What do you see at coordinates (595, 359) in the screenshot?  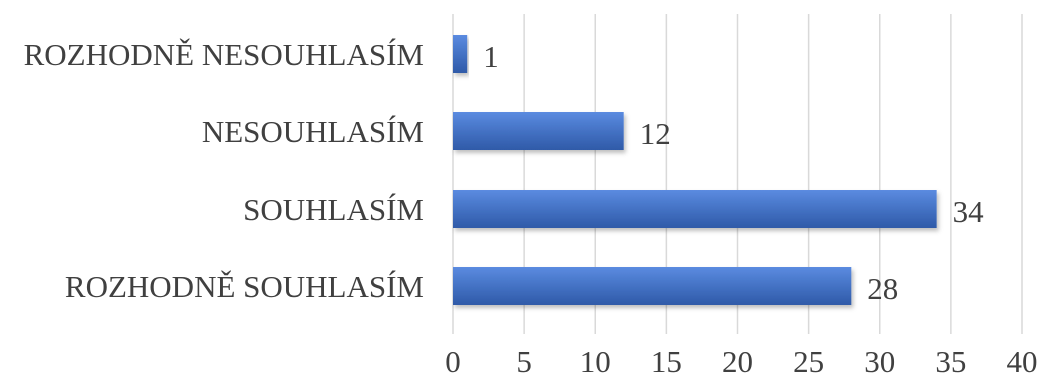 I see `x-tick-label-10: 10` at bounding box center [595, 359].